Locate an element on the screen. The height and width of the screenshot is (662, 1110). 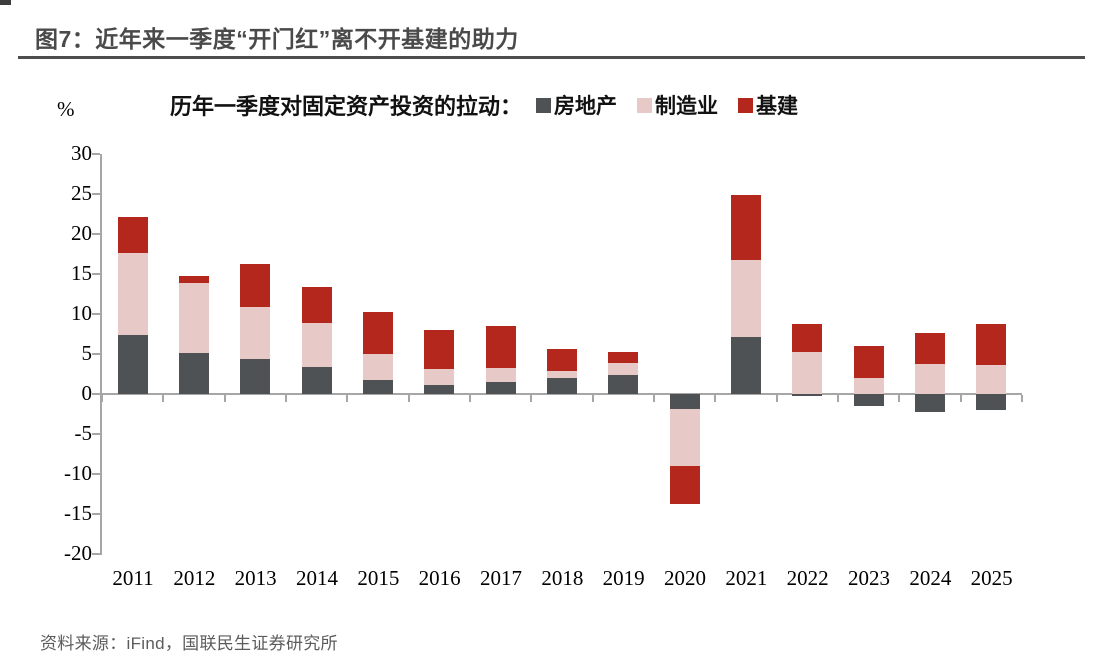
x-axis-year-label: 2025 is located at coordinates (991, 578).